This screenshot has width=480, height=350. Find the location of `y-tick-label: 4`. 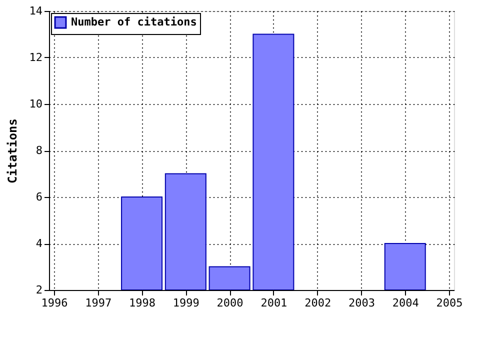

y-tick-label: 4 is located at coordinates (39, 243).